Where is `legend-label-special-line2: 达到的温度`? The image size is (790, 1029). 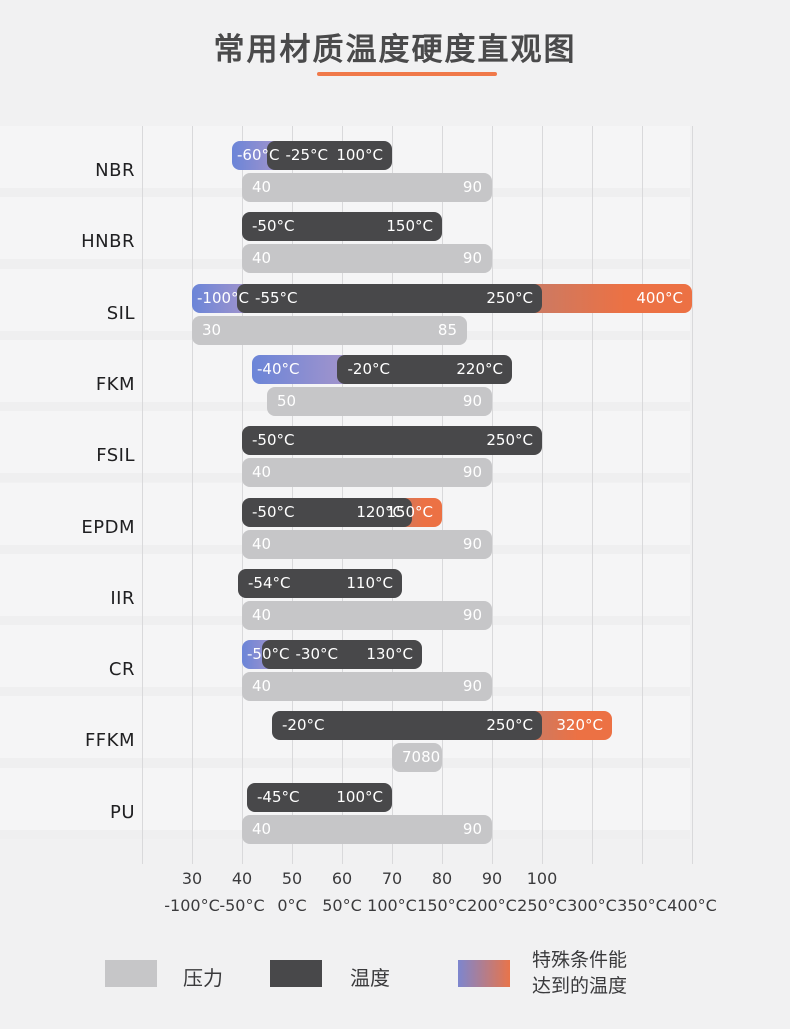 legend-label-special-line2: 达到的温度 is located at coordinates (580, 986).